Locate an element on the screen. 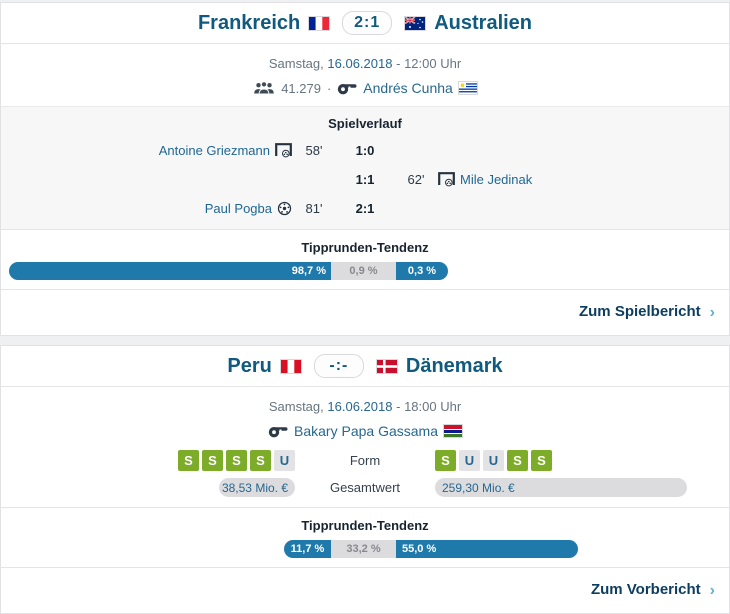 This screenshot has width=730, height=614. goal-event-row: Paul Pogba 81' 2:1 is located at coordinates (365, 208).